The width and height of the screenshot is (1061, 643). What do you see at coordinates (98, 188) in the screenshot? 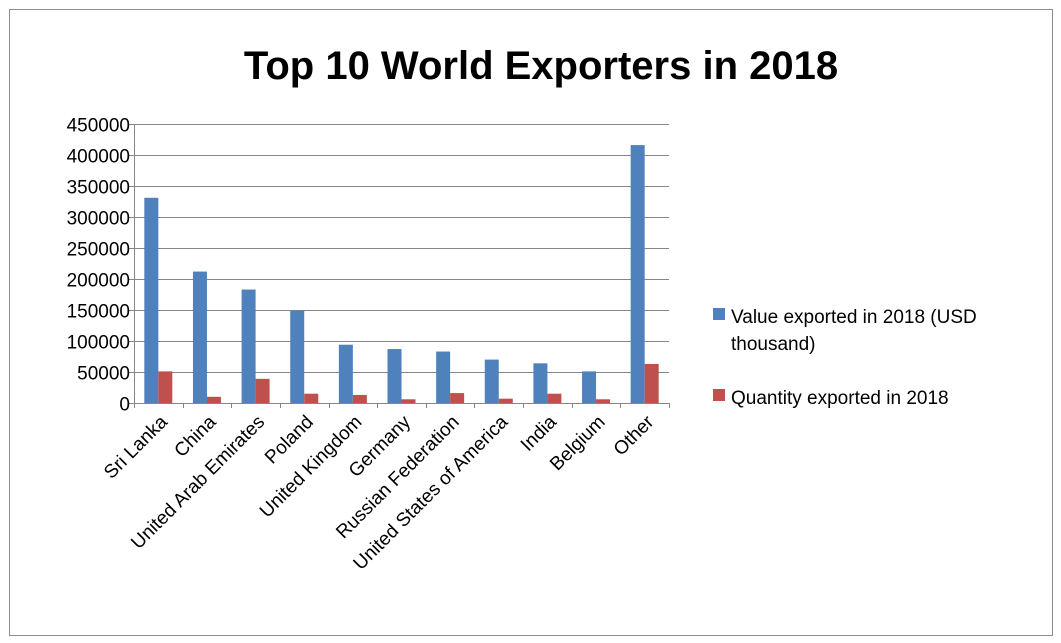
I see `y-tick-label: 350000` at bounding box center [98, 188].